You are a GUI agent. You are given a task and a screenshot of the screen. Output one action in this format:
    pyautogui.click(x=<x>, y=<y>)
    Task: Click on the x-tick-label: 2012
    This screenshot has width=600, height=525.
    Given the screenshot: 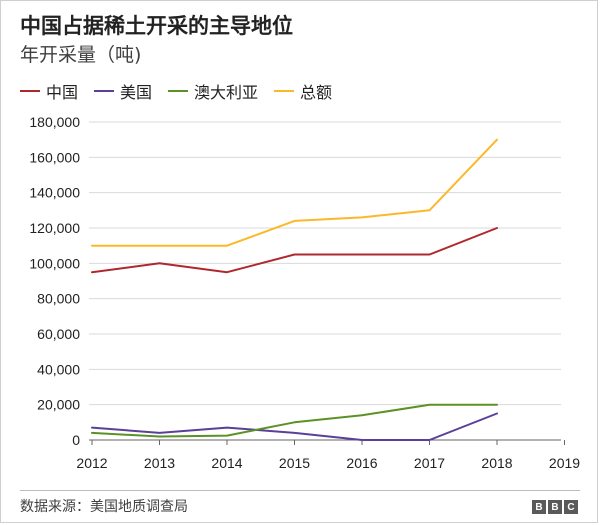 What is the action you would take?
    pyautogui.click(x=91, y=463)
    